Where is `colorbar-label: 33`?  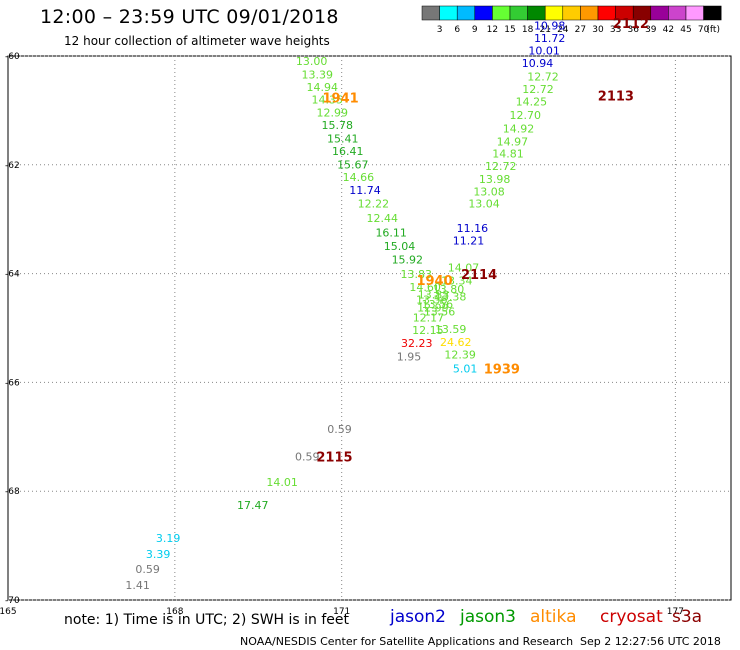
colorbar-label: 33 is located at coordinates (615, 30).